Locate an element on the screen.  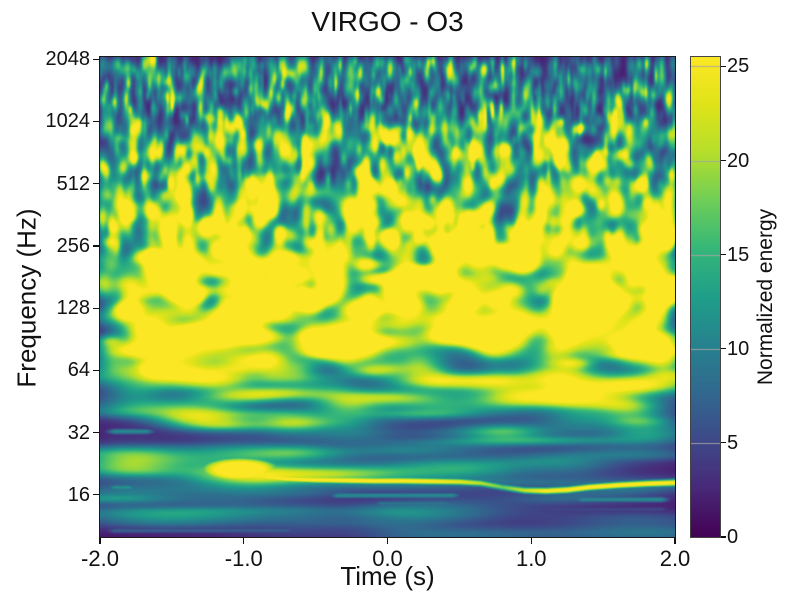
x-tick-label: -1.0 is located at coordinates (243, 558).